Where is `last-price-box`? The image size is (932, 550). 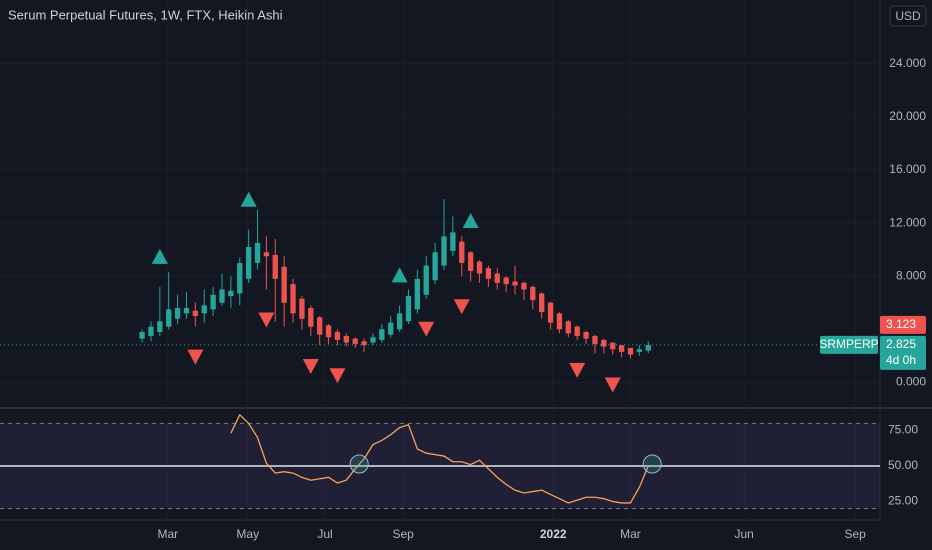 last-price-box is located at coordinates (903, 324).